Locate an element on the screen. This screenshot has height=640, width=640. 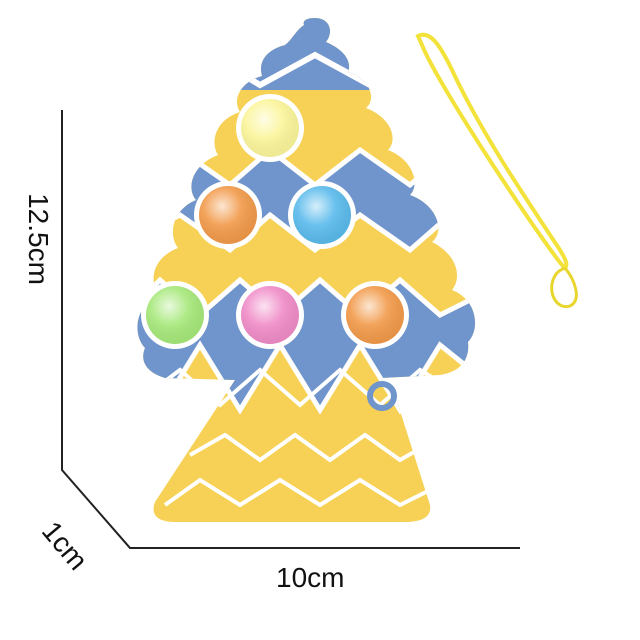
keyring-loop is located at coordinates (382, 396).